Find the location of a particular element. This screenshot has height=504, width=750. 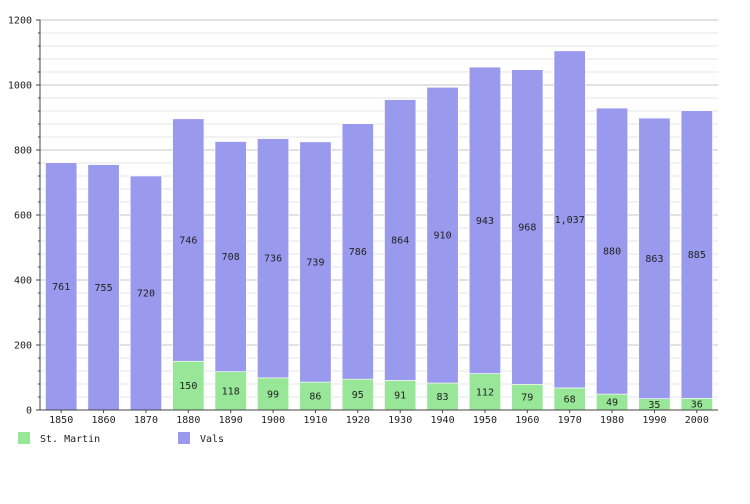

data-label: 786 is located at coordinates (358, 252).